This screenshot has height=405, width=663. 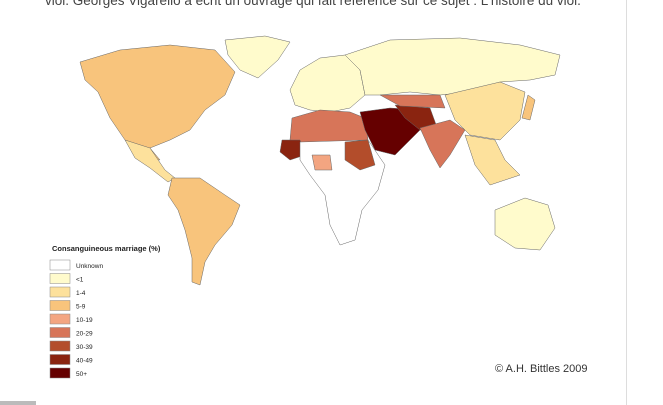 What do you see at coordinates (257, 57) in the screenshot?
I see `greenland` at bounding box center [257, 57].